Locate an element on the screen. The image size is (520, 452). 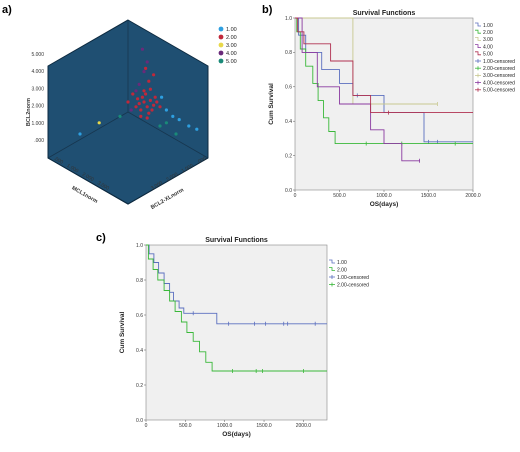
cube-background is located at coordinates (128, 112).